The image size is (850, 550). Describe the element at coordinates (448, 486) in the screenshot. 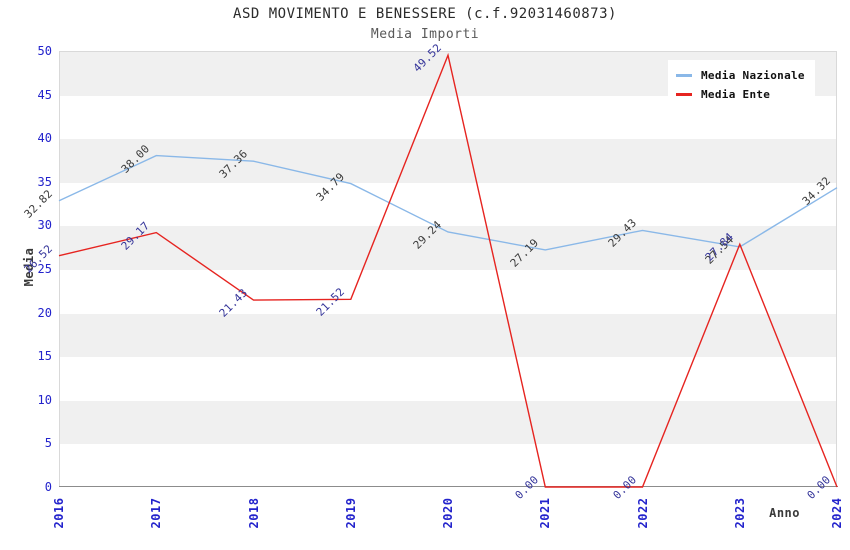

I see `x-axis-line` at that location.